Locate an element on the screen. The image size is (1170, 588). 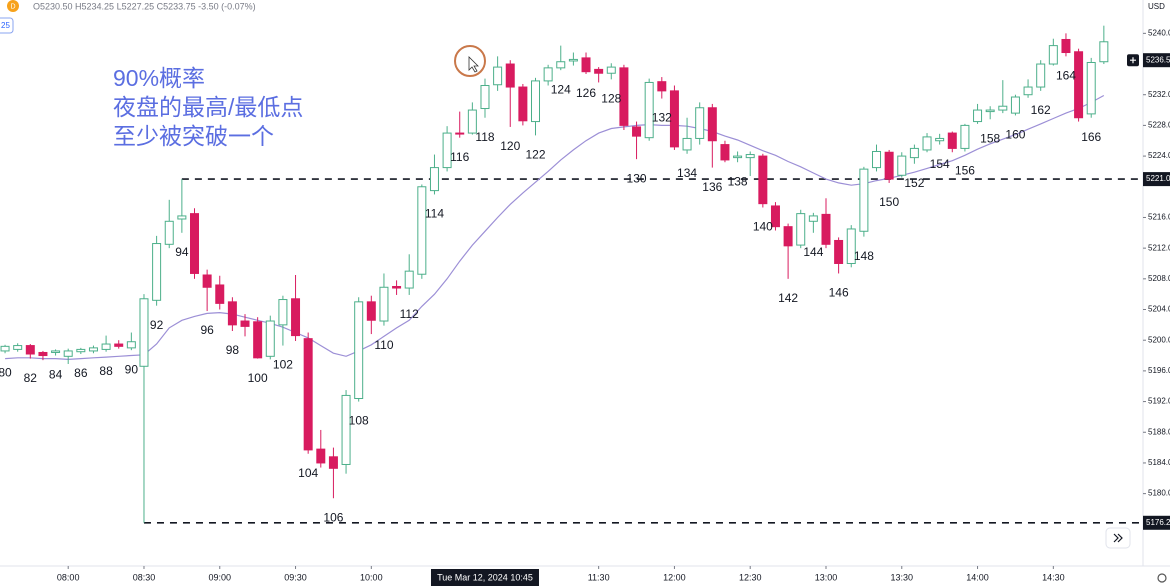
crosshair-time-box is located at coordinates (484, 577).